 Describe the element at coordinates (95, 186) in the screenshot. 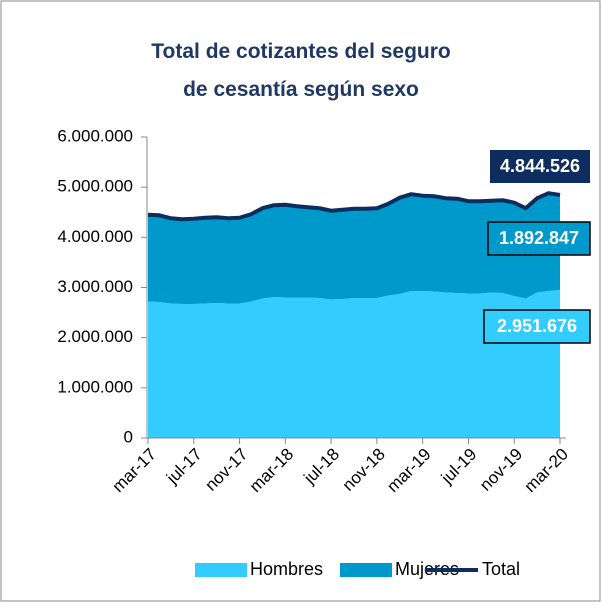

I see `y-tick-label: 5.000.000` at that location.